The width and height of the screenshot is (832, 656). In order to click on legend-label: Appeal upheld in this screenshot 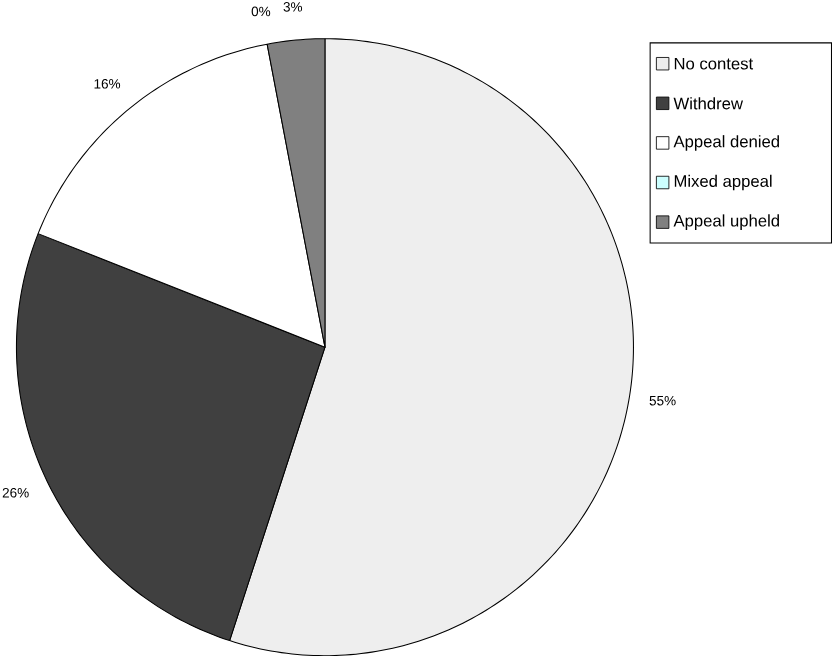, I will do `click(726, 222)`.